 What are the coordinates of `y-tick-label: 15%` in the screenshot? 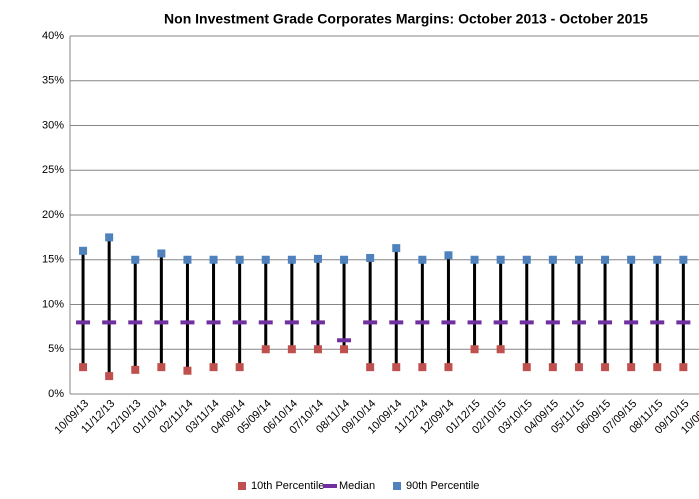 It's located at (53, 260).